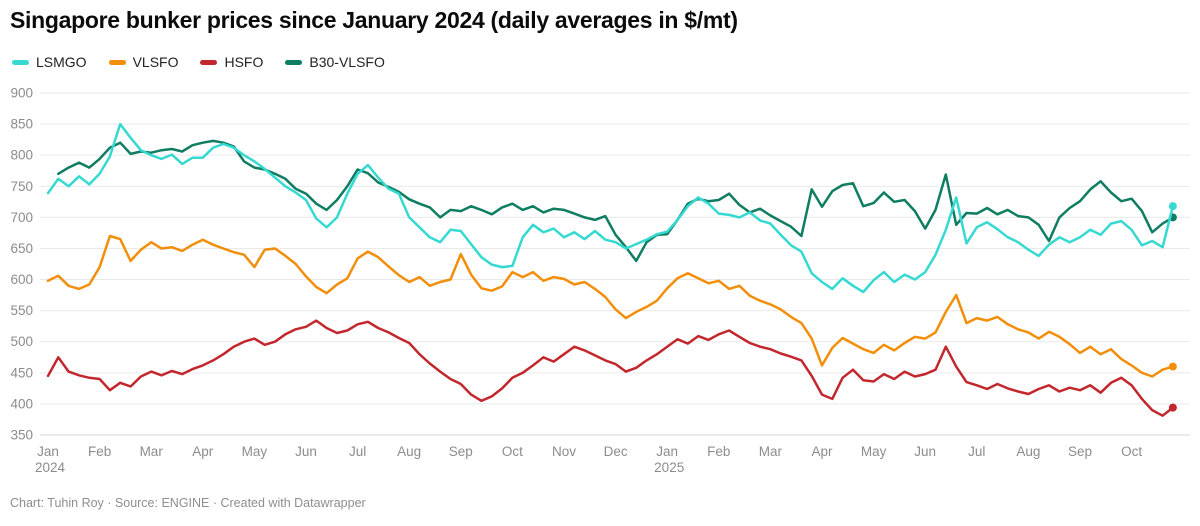 The width and height of the screenshot is (1200, 526). I want to click on x-year-label: 2025, so click(669, 467).